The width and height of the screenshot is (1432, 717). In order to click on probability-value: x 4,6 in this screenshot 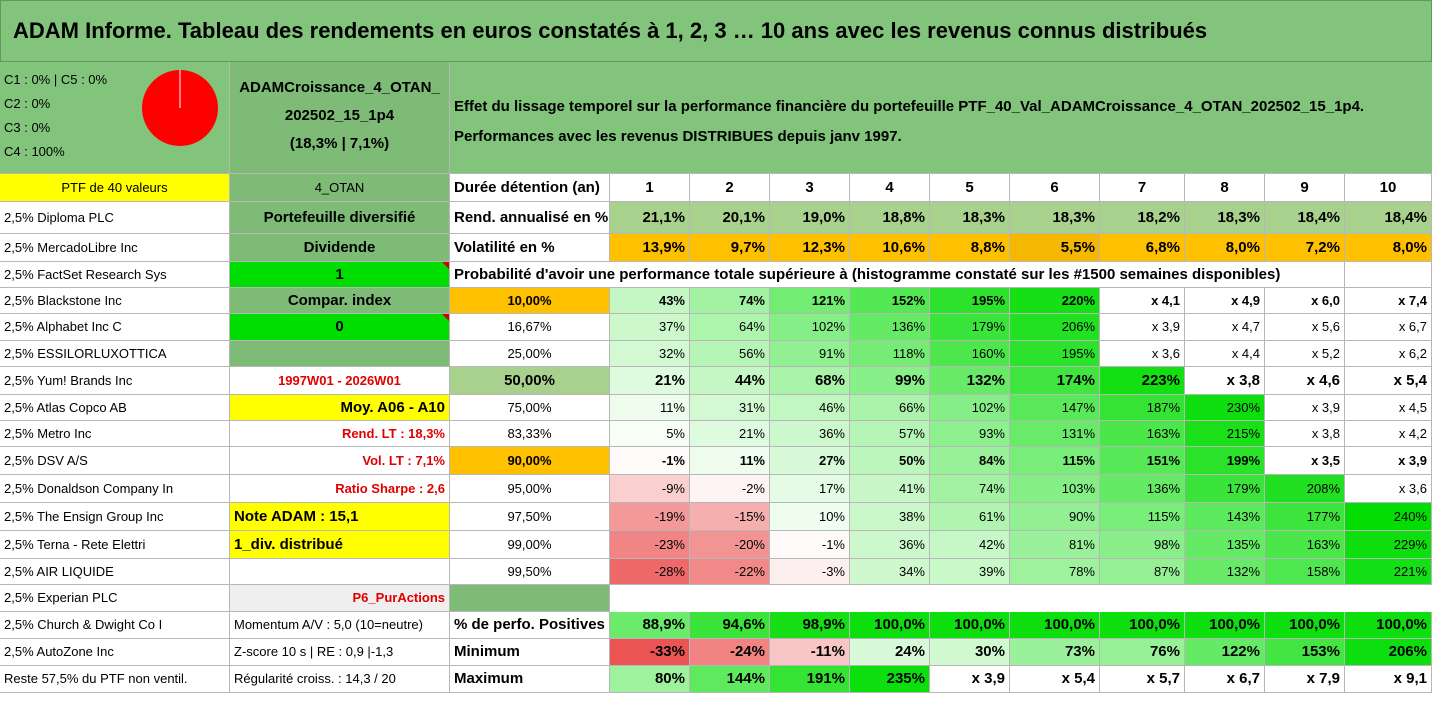, I will do `click(1305, 381)`.